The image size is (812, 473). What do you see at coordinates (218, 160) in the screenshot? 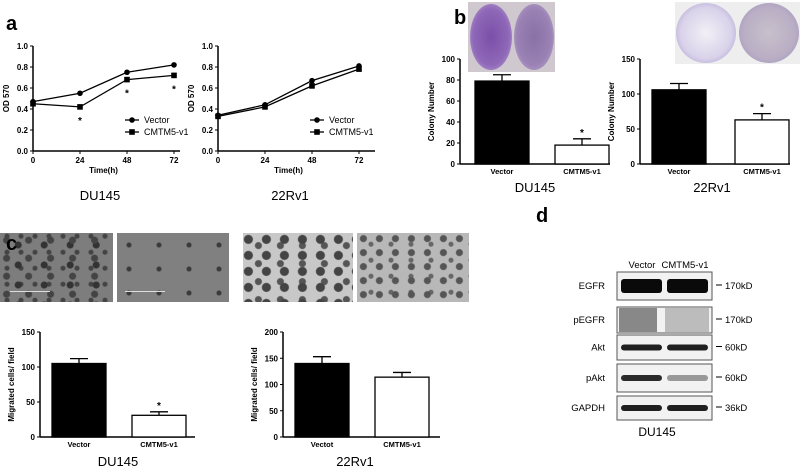
I see `x-tick-label: 0` at bounding box center [218, 160].